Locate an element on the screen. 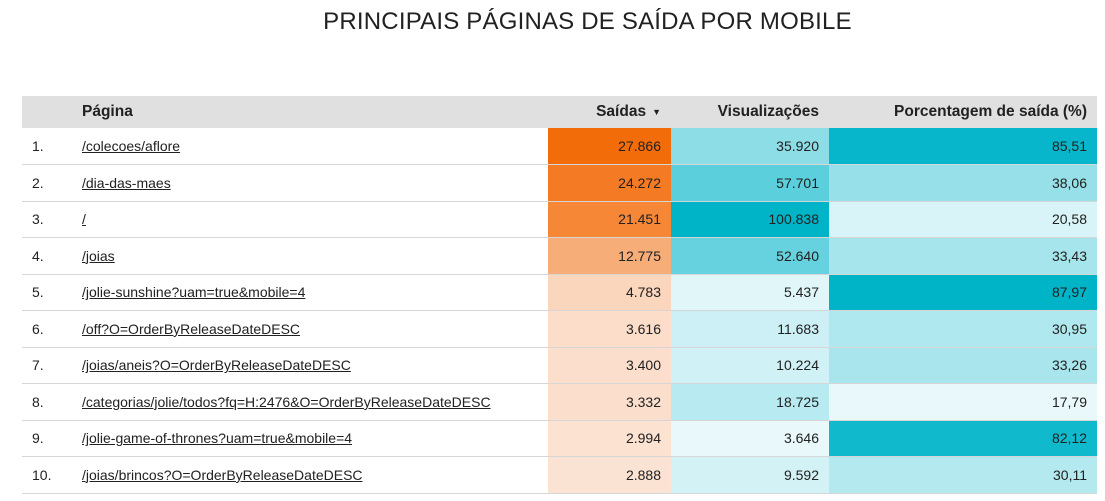 Image resolution: width=1105 pixels, height=501 pixels. column-header-views: Visualizações is located at coordinates (768, 111).